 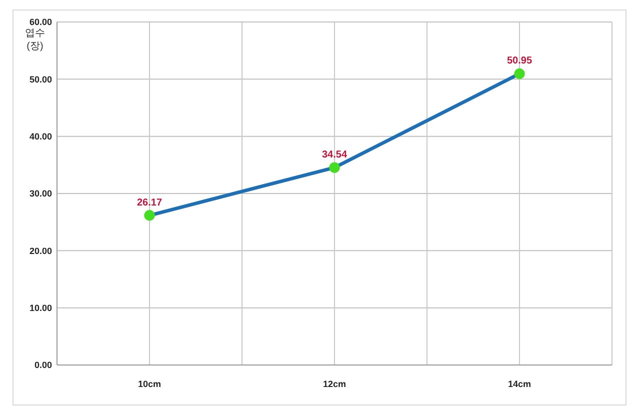 I want to click on y-tick-label: 40.00, so click(x=40, y=136).